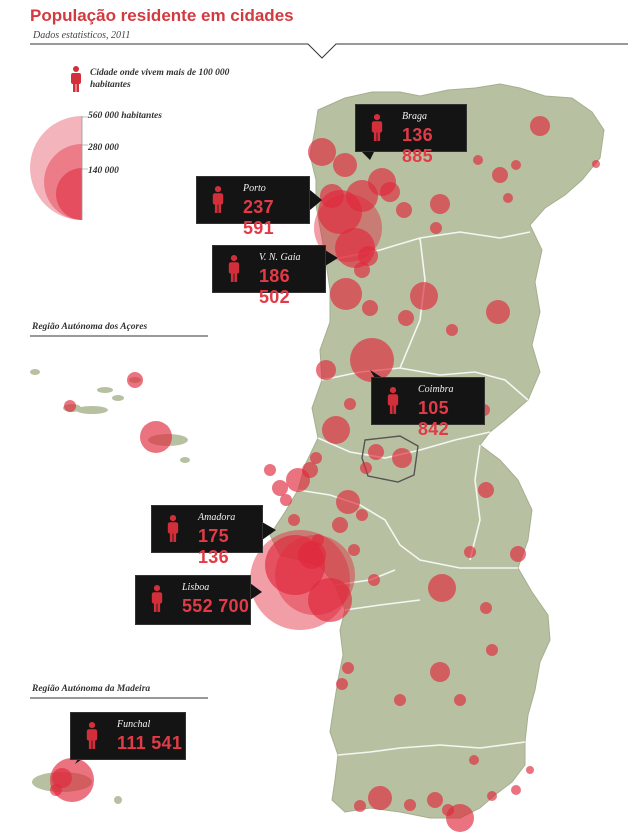 Image resolution: width=640 pixels, height=840 pixels. What do you see at coordinates (103, 148) in the screenshot?
I see `legend-size-medium: 280 000` at bounding box center [103, 148].